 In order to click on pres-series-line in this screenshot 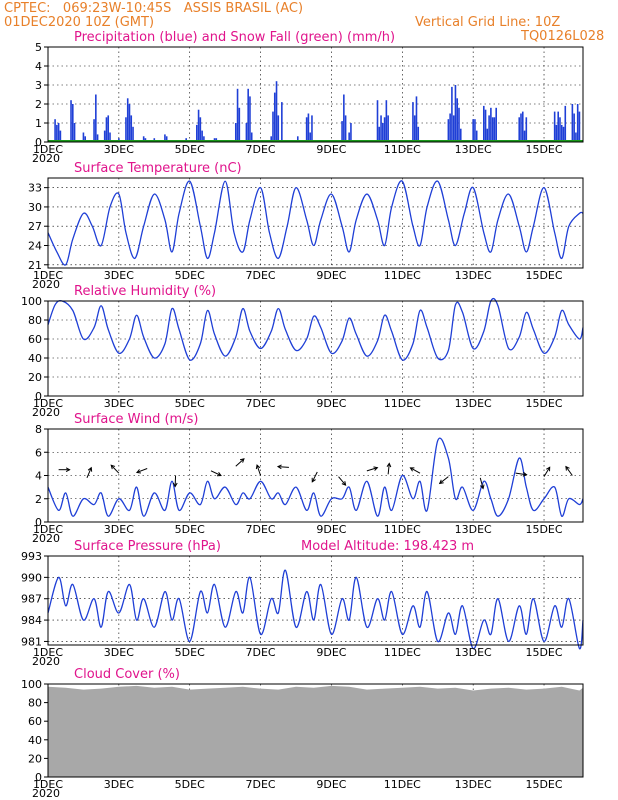, I will do `click(315, 609)`.